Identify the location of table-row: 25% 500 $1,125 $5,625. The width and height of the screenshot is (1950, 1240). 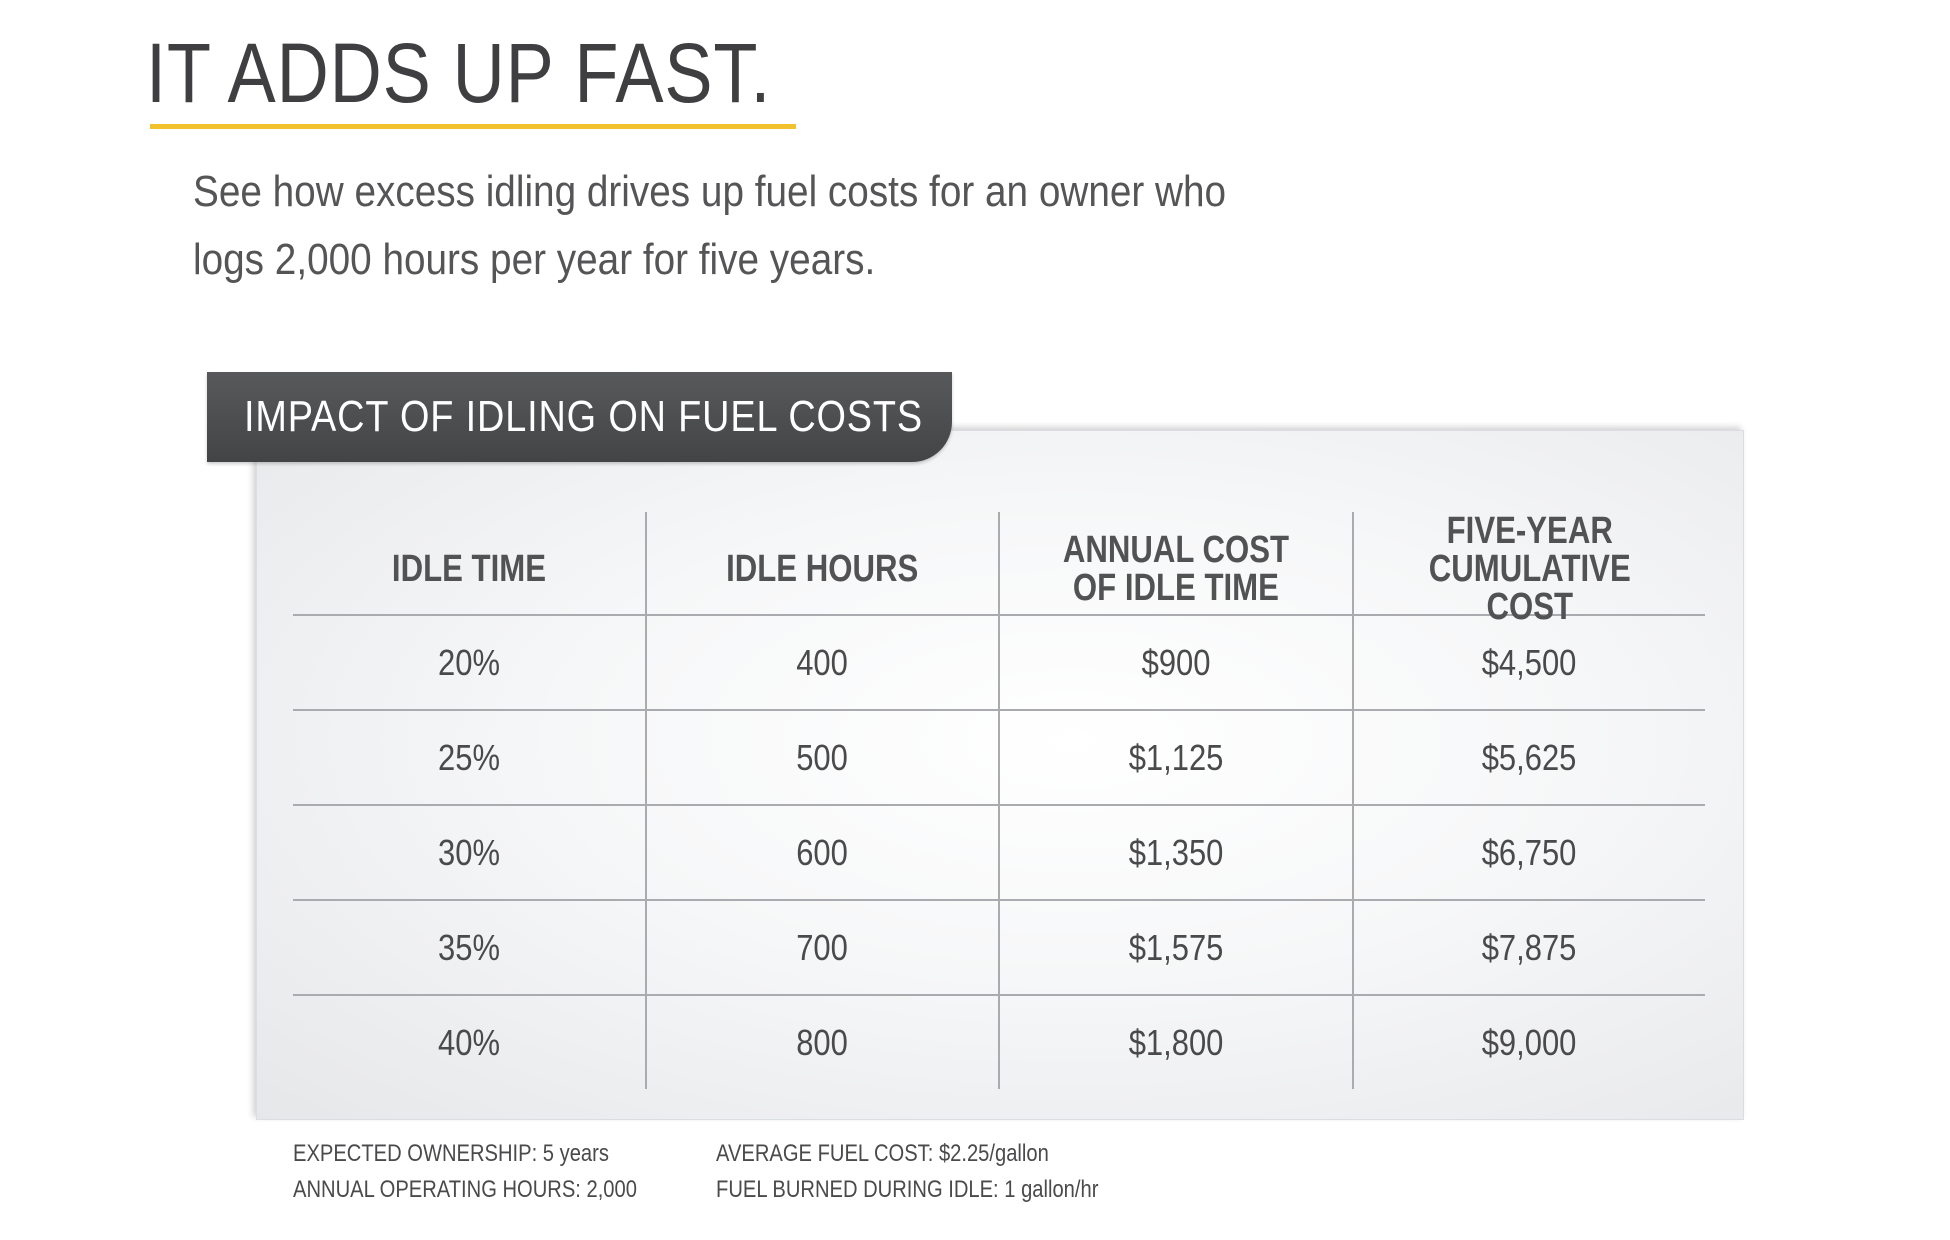
(999, 758).